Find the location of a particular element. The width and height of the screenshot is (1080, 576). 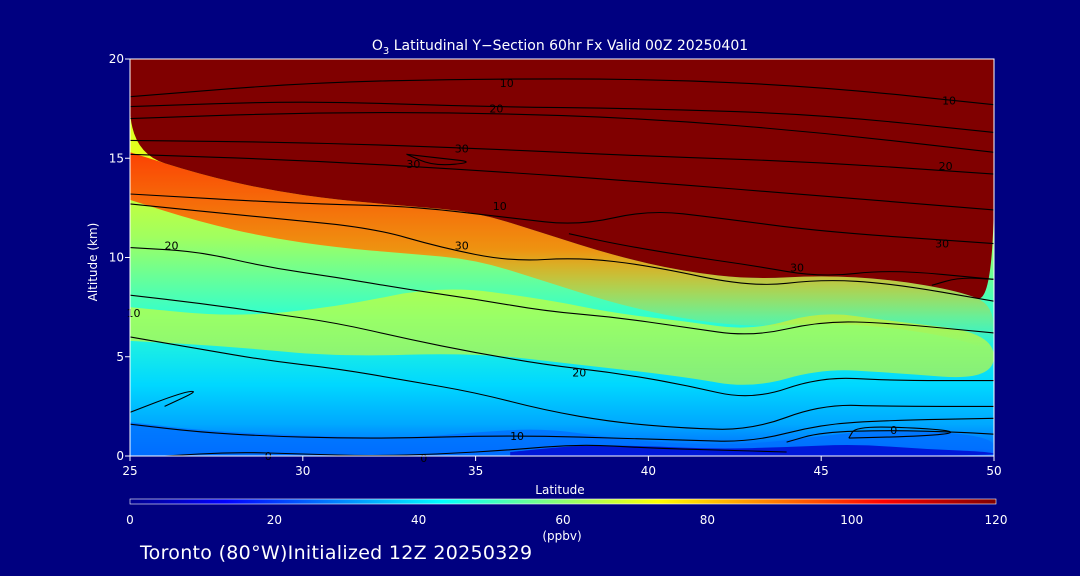

colorbar-tick-label: 40 is located at coordinates (418, 520).